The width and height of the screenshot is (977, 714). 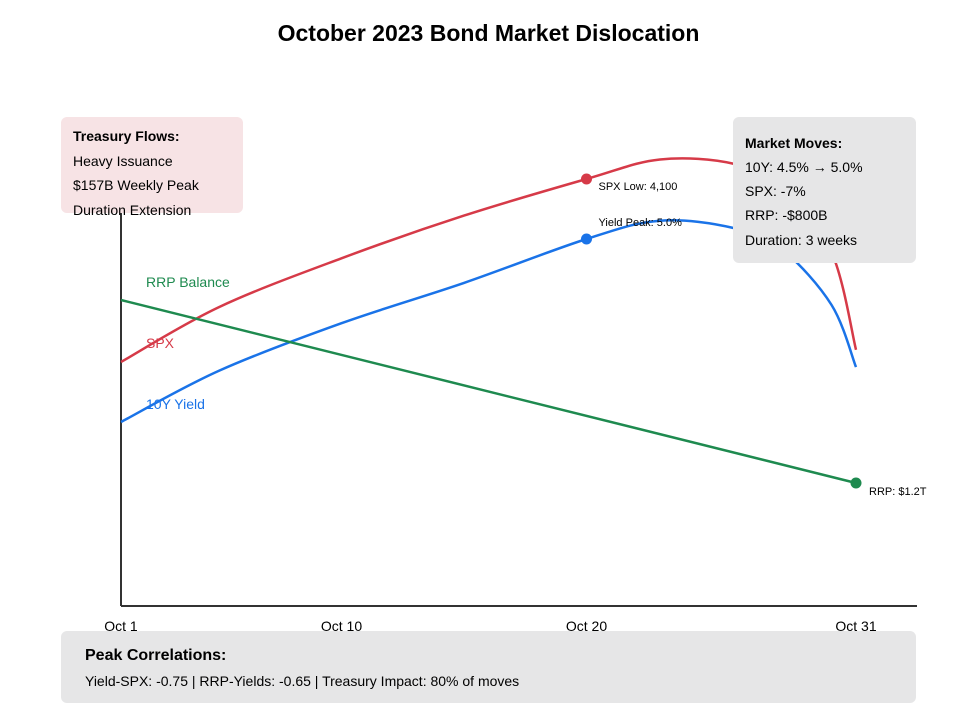 I want to click on treasury-flows-line: Duration Extension, so click(x=132, y=210).